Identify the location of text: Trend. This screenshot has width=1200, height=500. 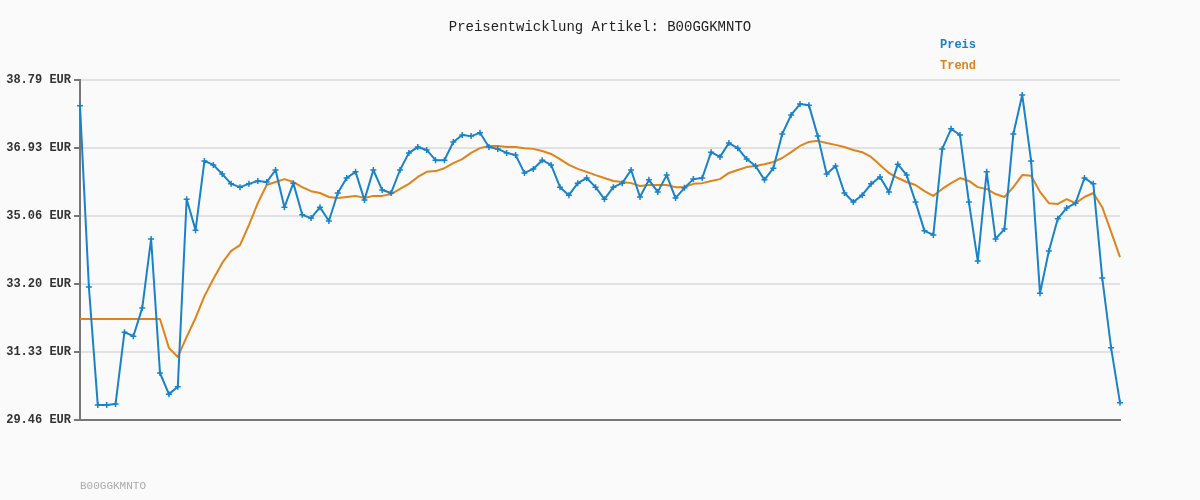
(958, 67).